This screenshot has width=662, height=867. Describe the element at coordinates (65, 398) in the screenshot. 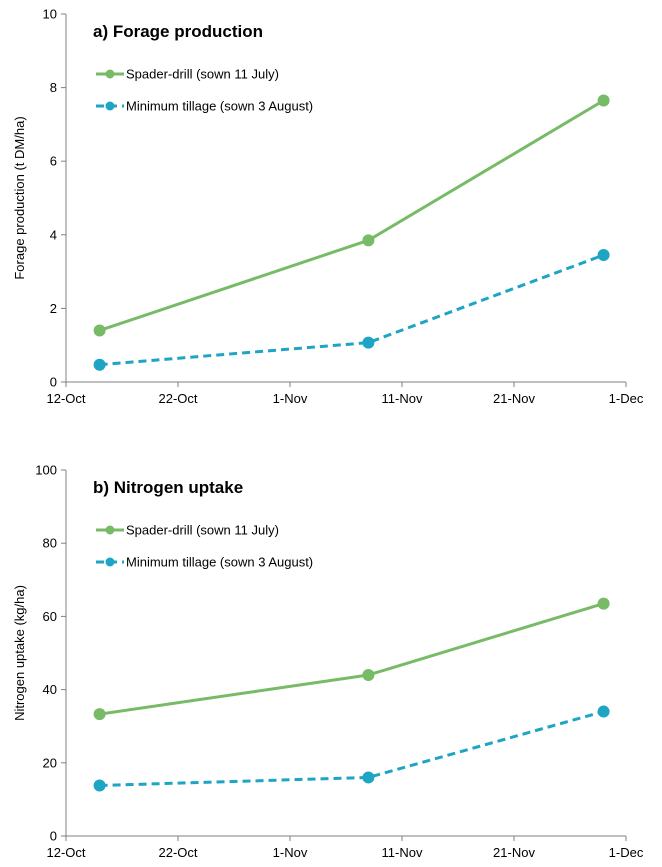

I see `forage-x-tick-label: 12-Oct` at that location.